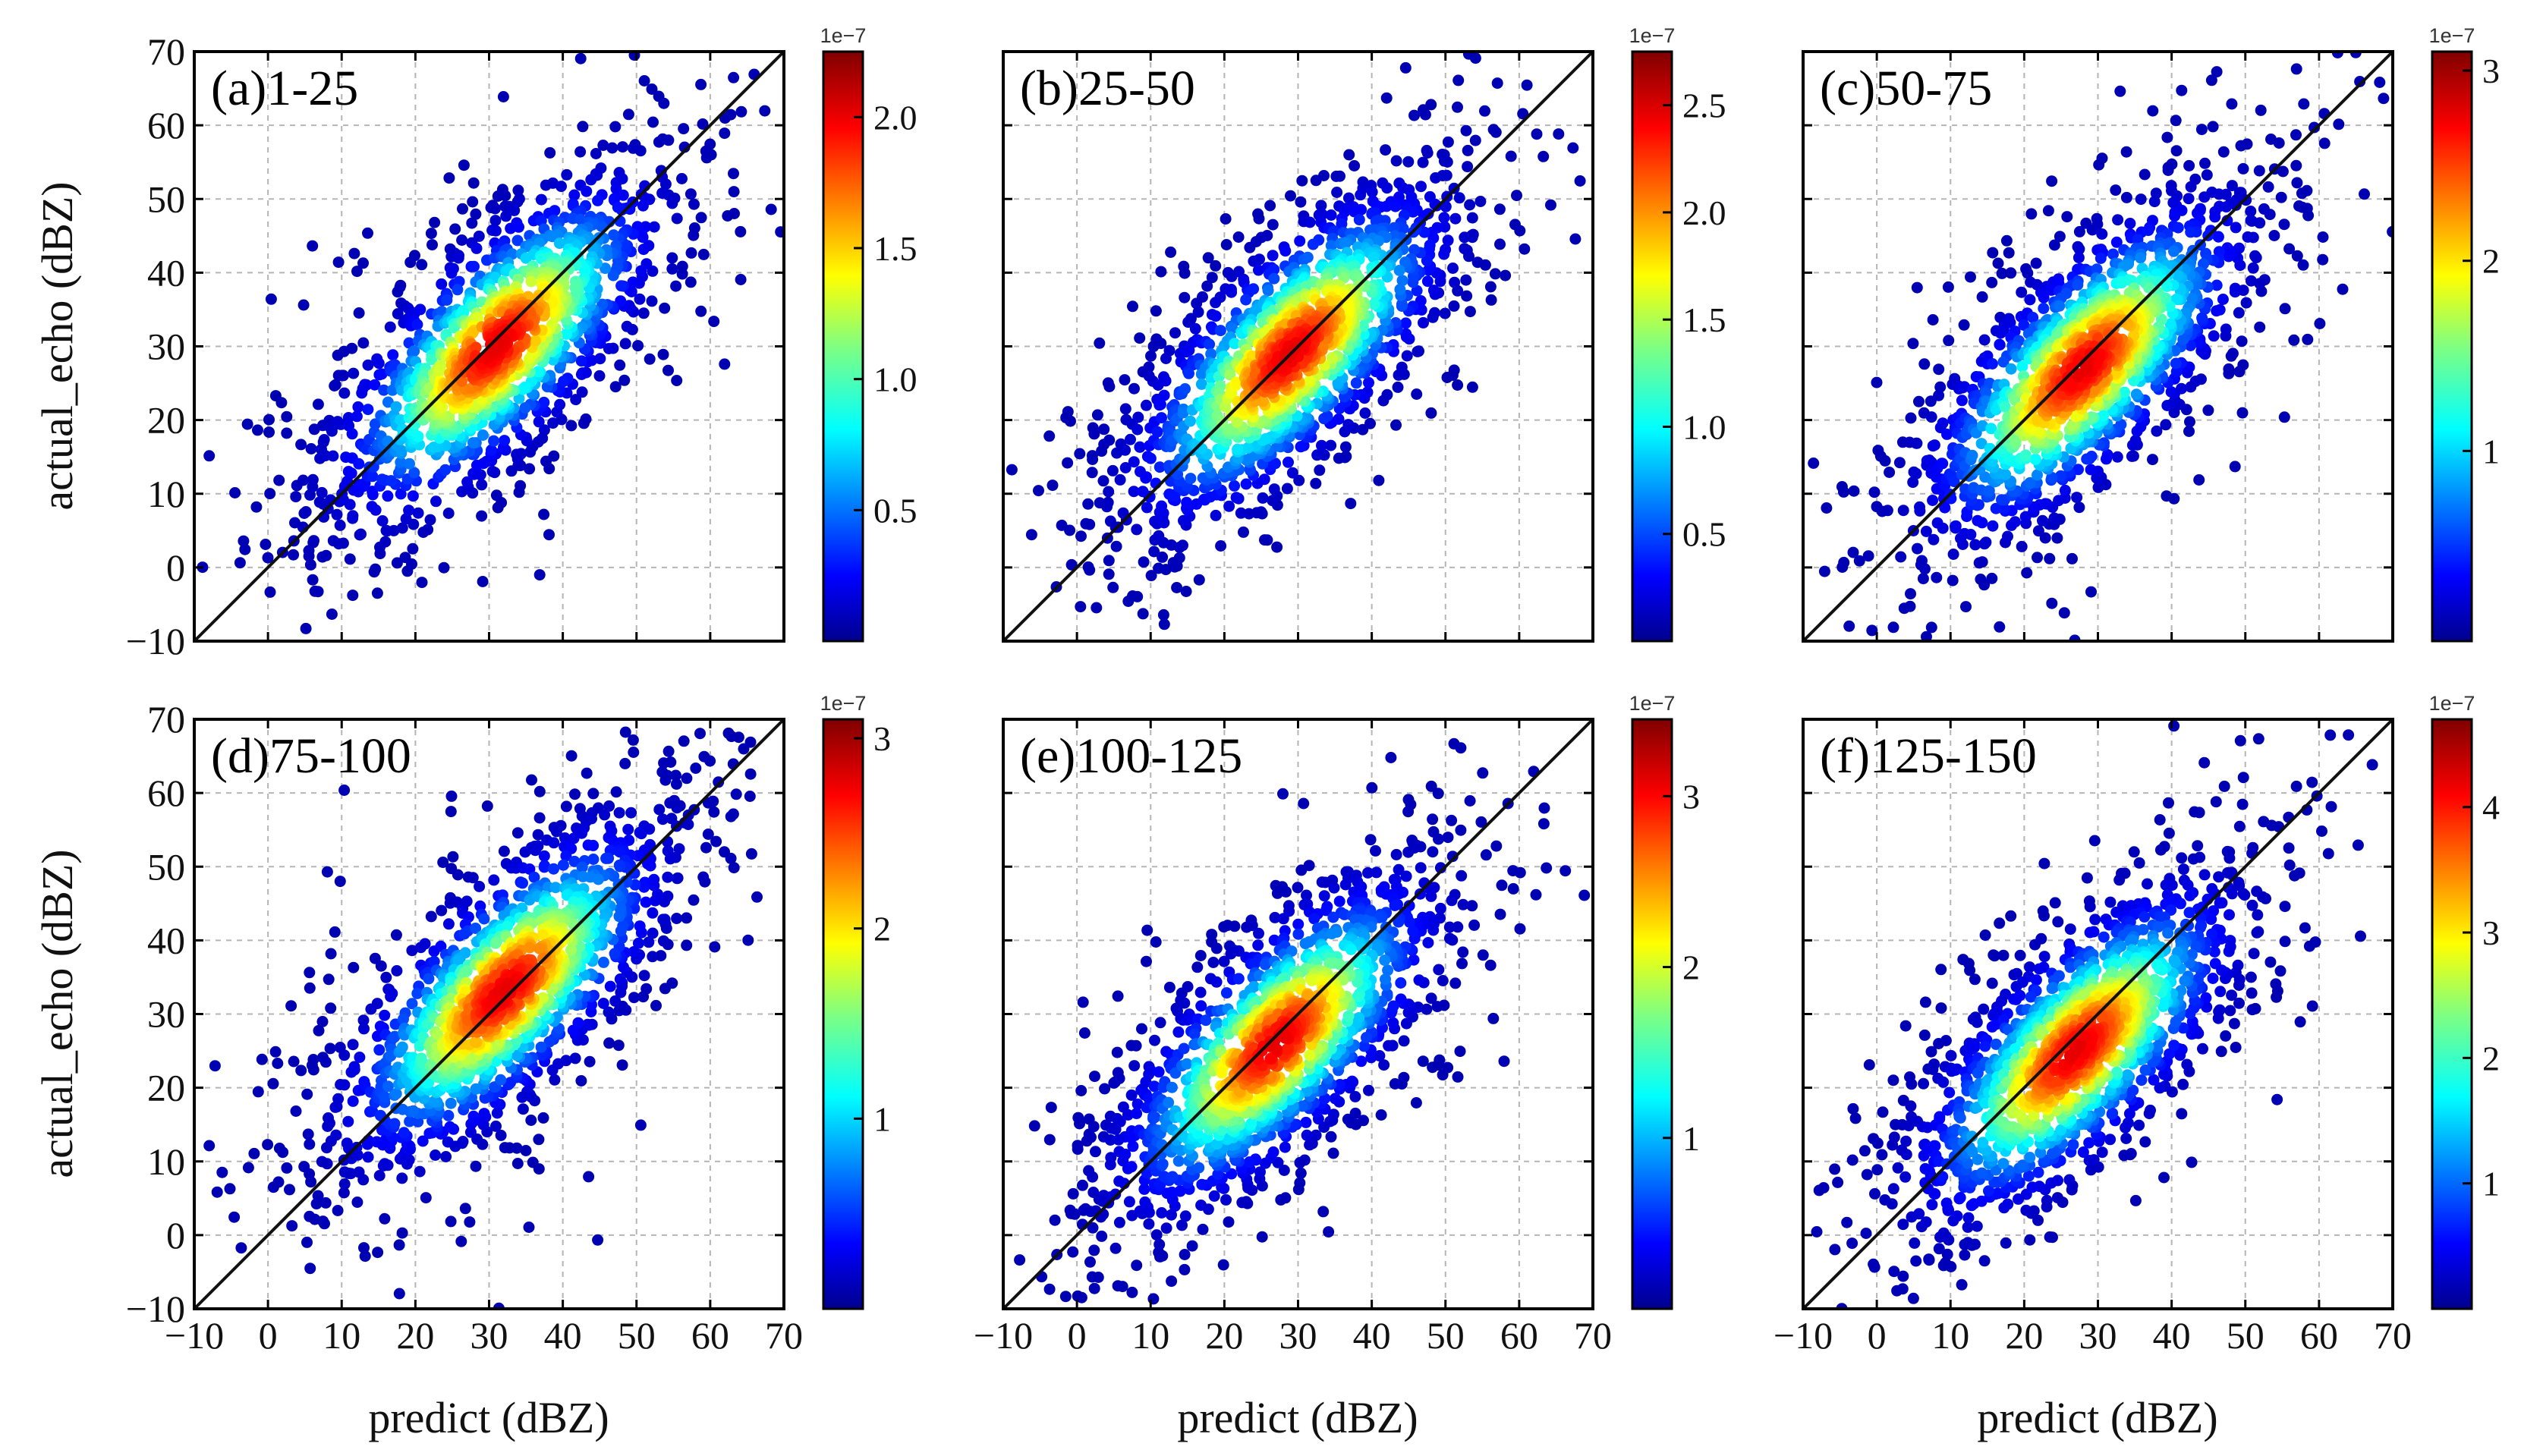  Describe the element at coordinates (2491, 451) in the screenshot. I see `colorbar-tick-label: 1` at that location.